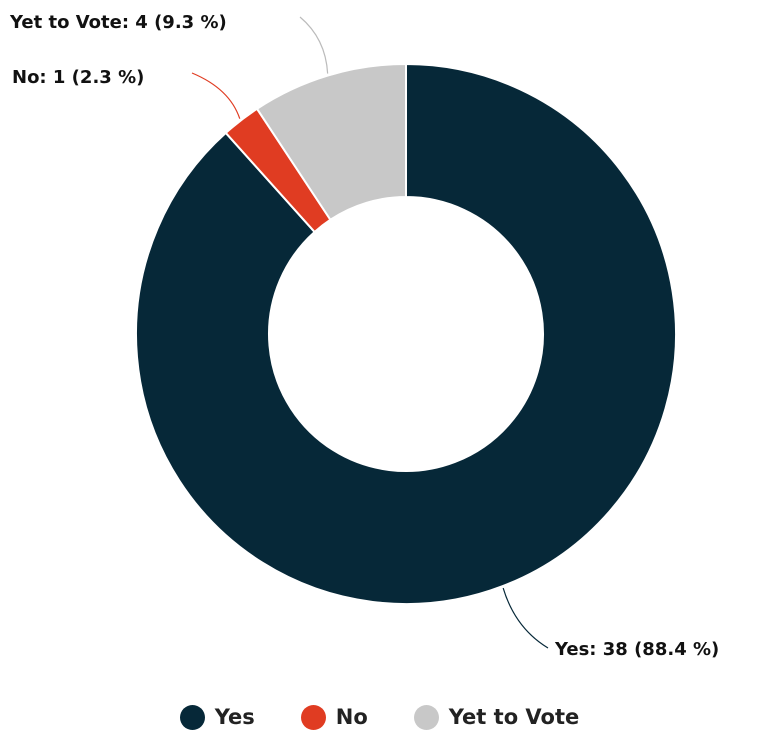 This screenshot has height=737, width=759. Describe the element at coordinates (514, 717) in the screenshot. I see `legend-label-yet-to-vote: Yet to Vote` at that location.